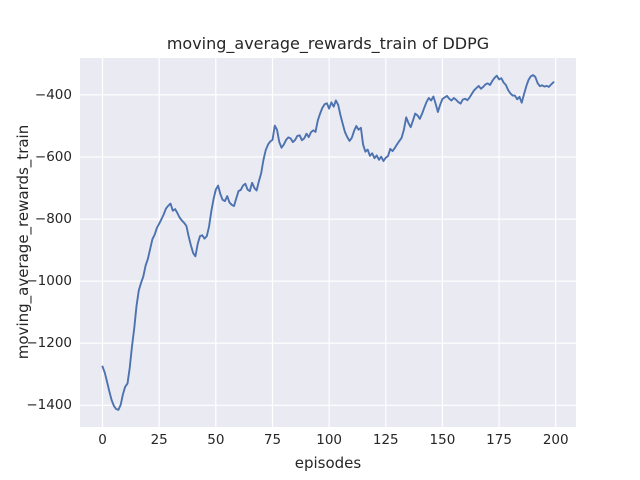  I want to click on x-tick-label: 0, so click(102, 440).